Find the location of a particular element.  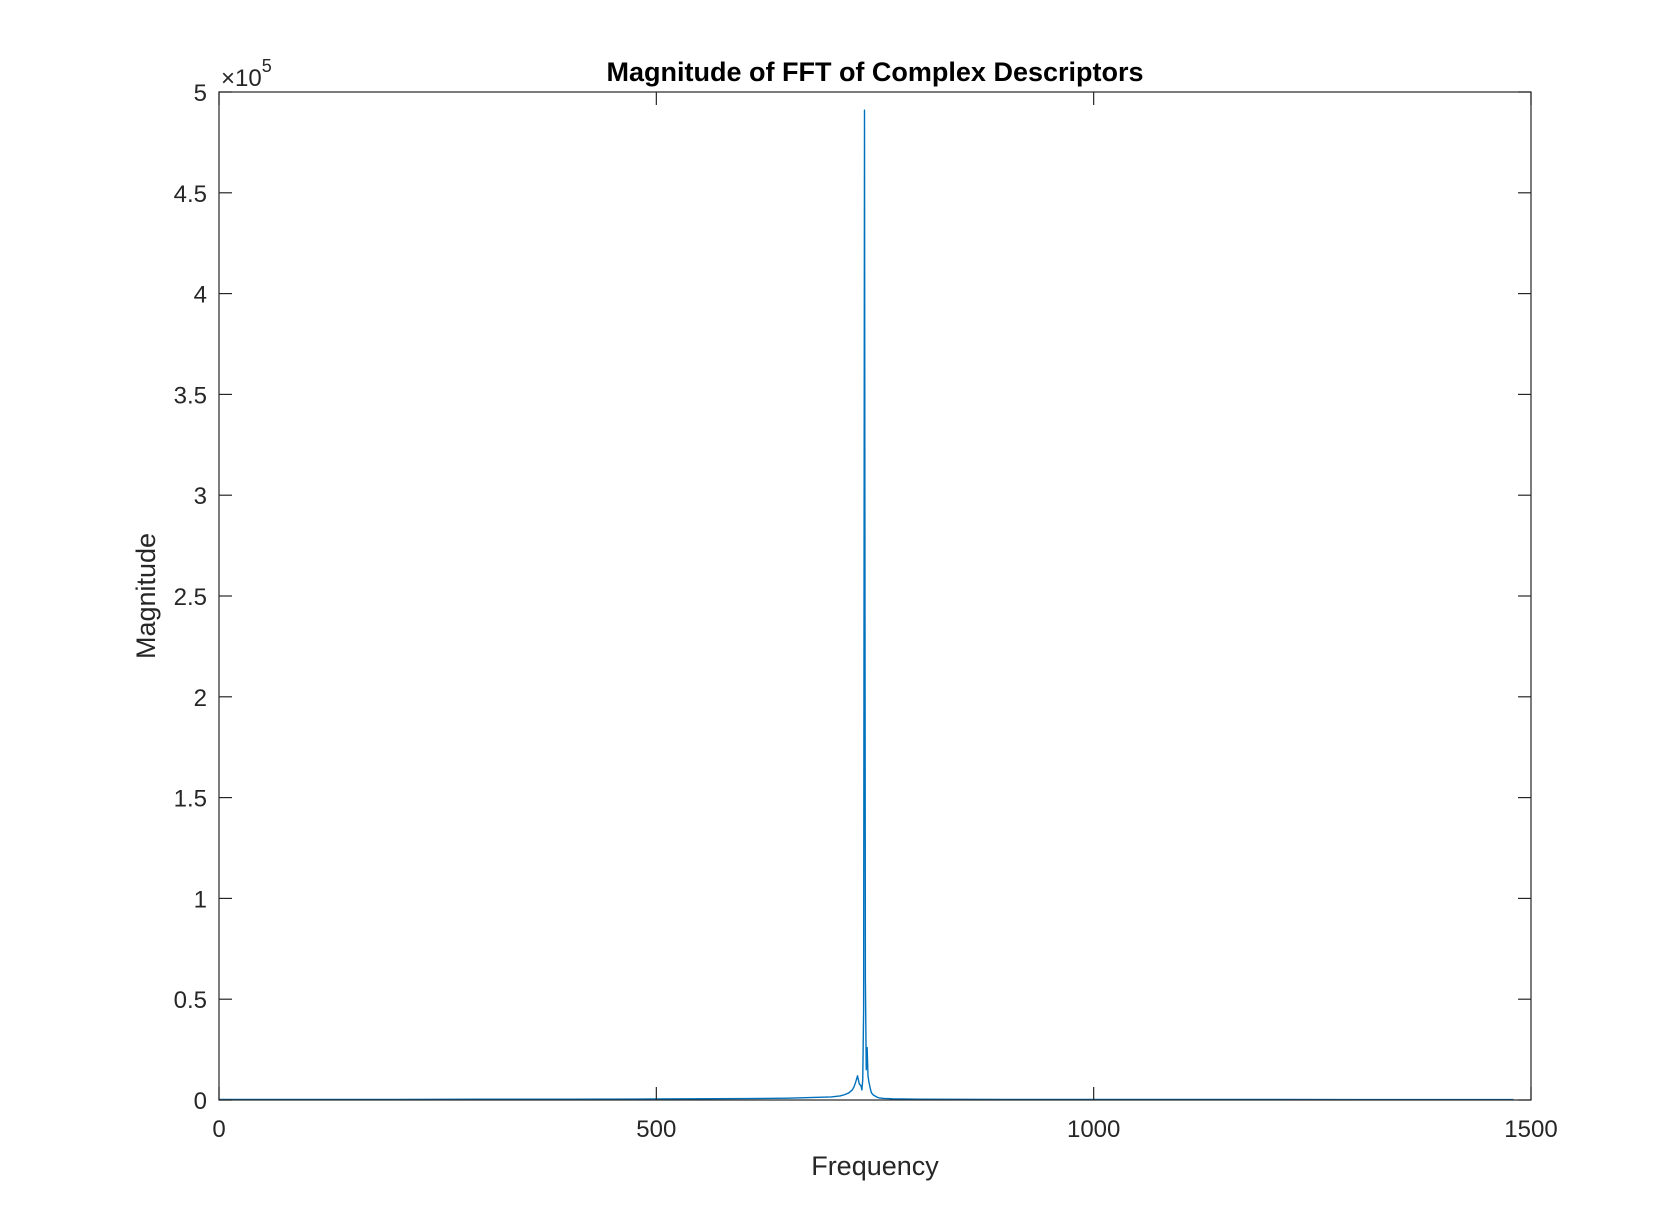

y-exponent-base: ×10 is located at coordinates (241, 78).